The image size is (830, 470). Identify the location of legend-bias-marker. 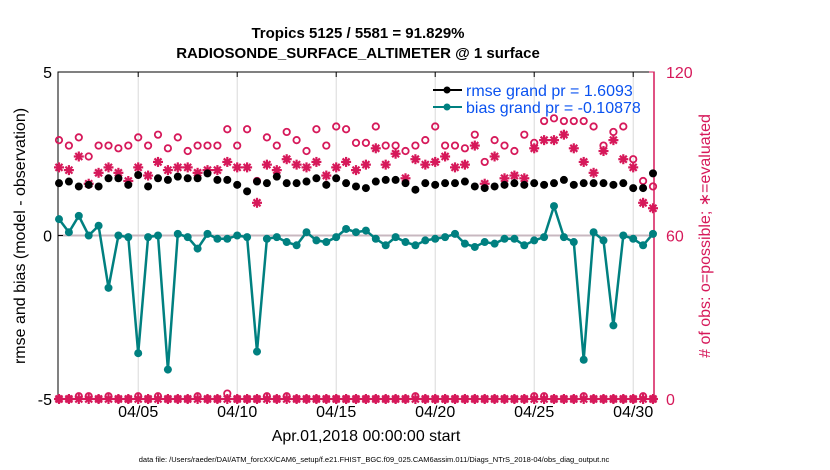
(447, 107).